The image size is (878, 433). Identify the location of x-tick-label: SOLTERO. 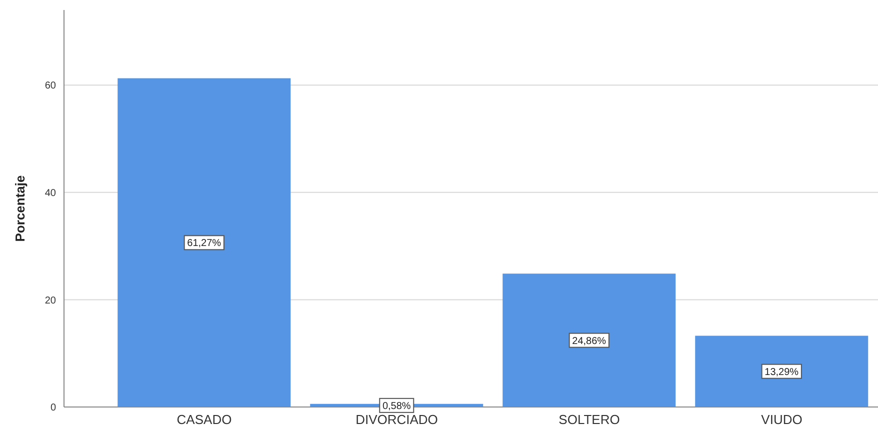
(589, 420).